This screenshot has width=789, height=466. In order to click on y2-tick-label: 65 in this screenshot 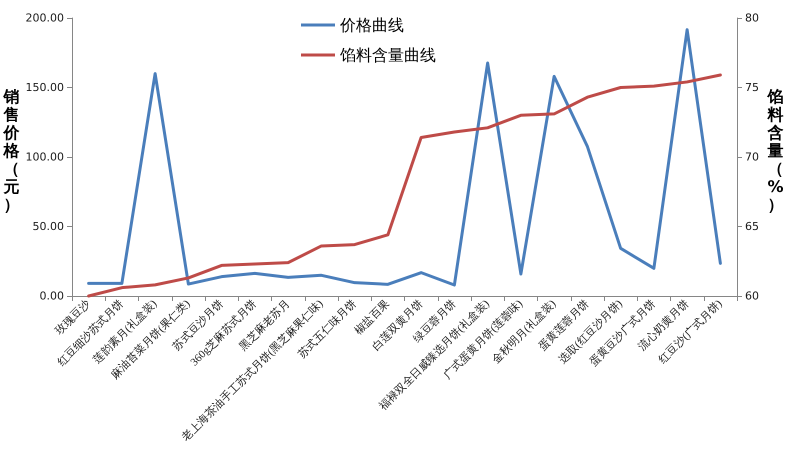, I will do `click(752, 226)`.